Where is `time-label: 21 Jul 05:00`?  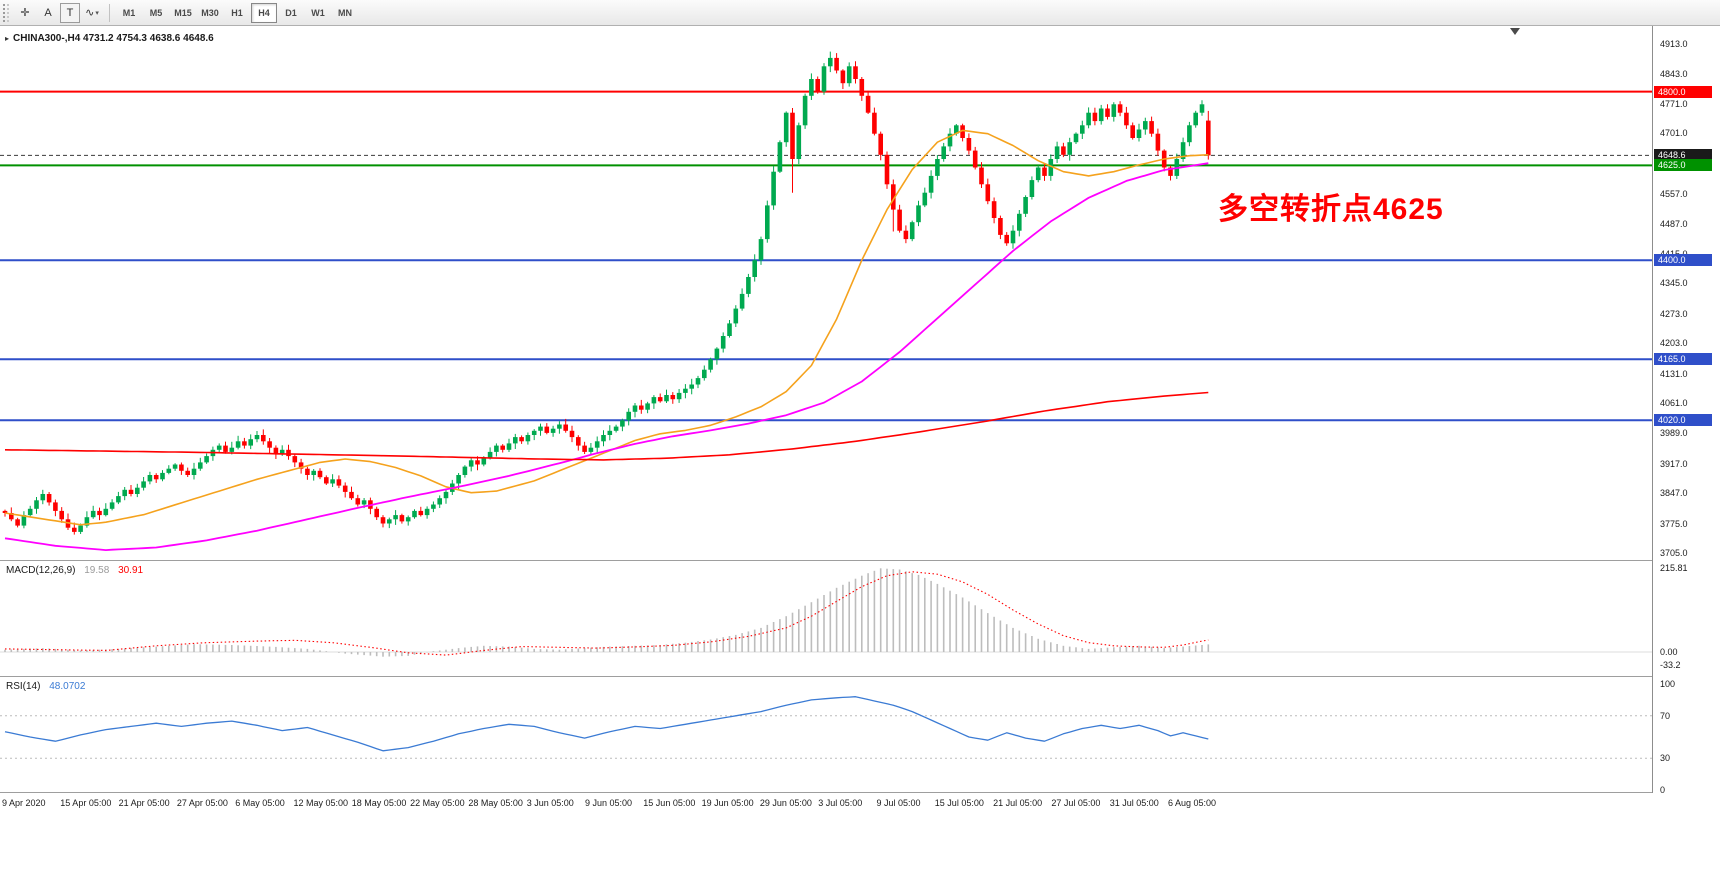
time-label: 21 Jul 05:00 is located at coordinates (1018, 803).